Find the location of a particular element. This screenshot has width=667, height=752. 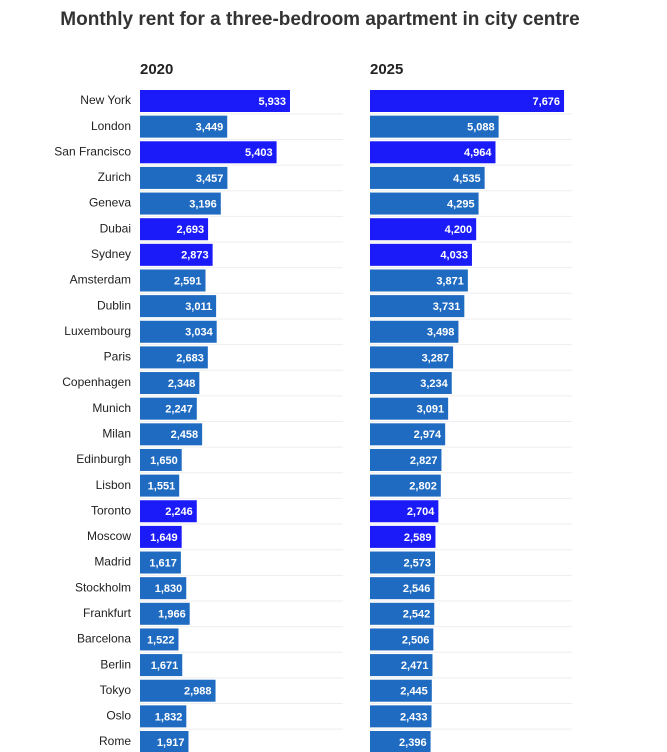

value-label: 7,676 is located at coordinates (547, 102).